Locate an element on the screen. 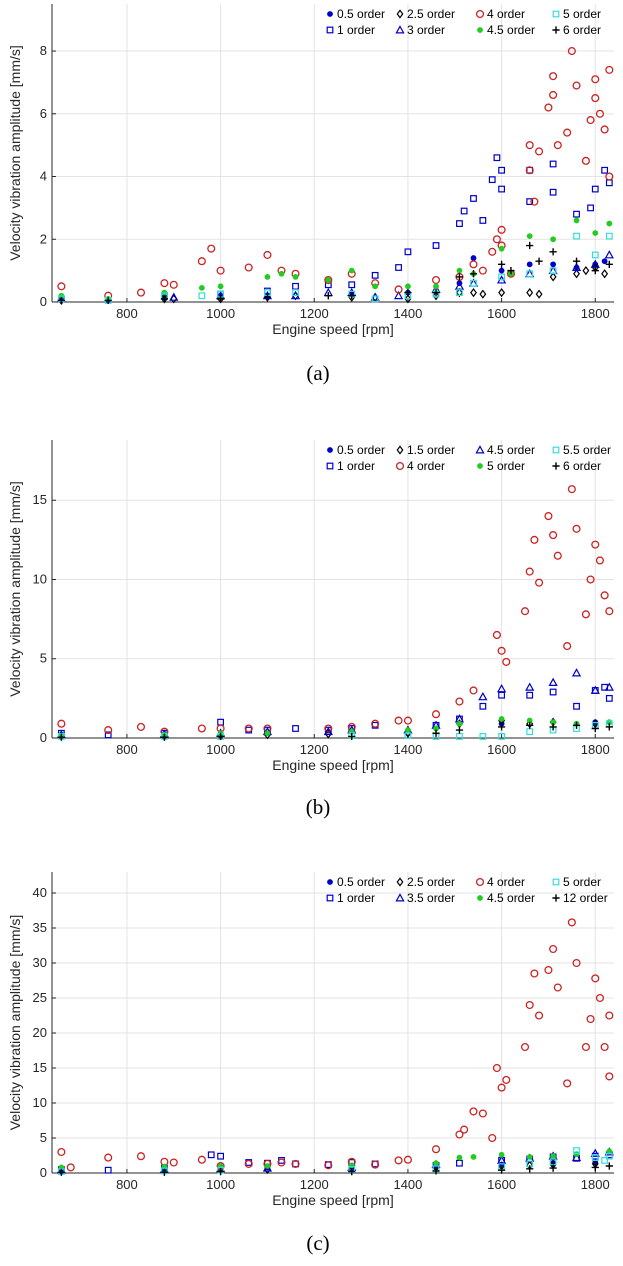 Image resolution: width=623 pixels, height=1266 pixels. series-12-order is located at coordinates (335, 1169).